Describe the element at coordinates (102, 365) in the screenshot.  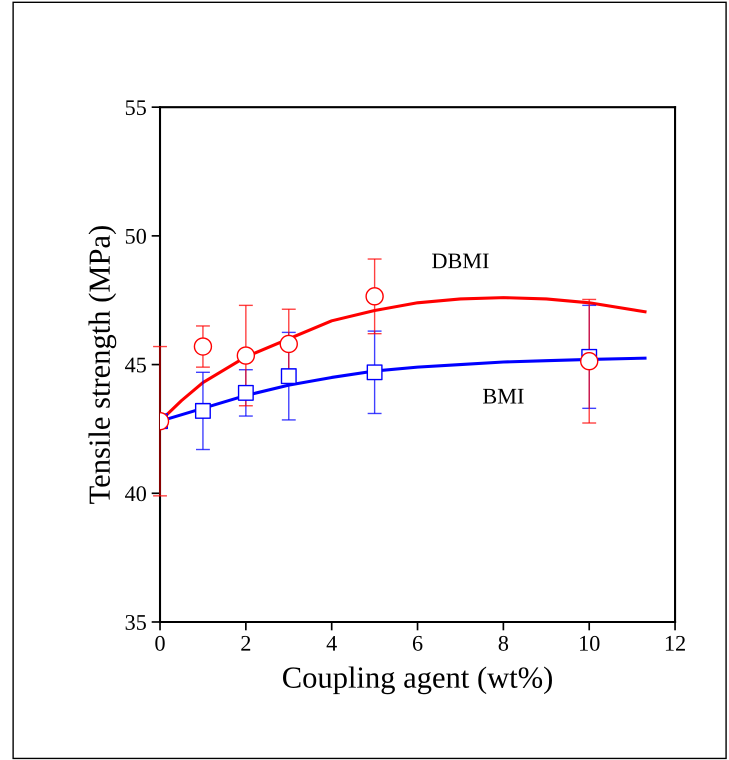
I see `y-axis-title: Tensile strength (MPa)` at that location.